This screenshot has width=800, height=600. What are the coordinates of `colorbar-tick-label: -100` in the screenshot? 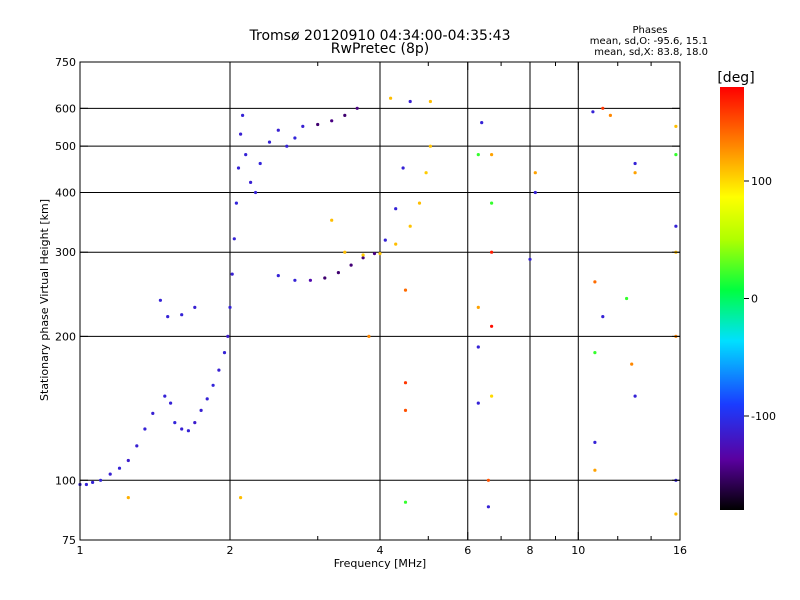 It's located at (763, 416).